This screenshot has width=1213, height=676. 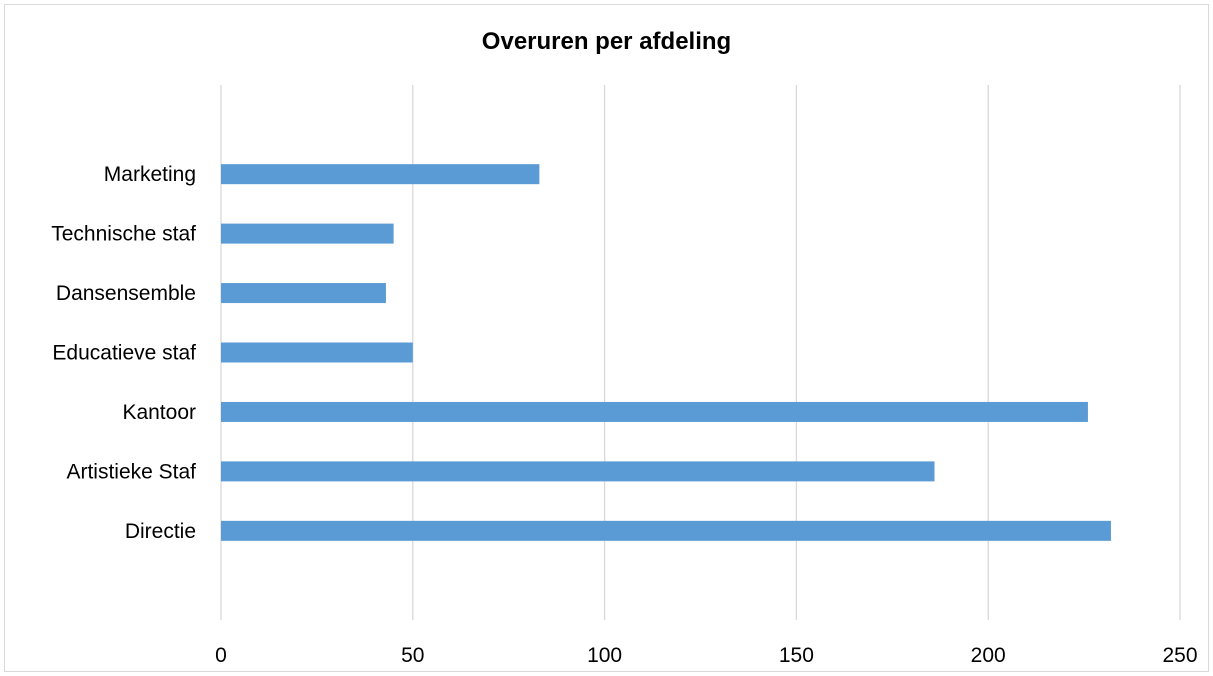 I want to click on bar-marketing, so click(x=380, y=174).